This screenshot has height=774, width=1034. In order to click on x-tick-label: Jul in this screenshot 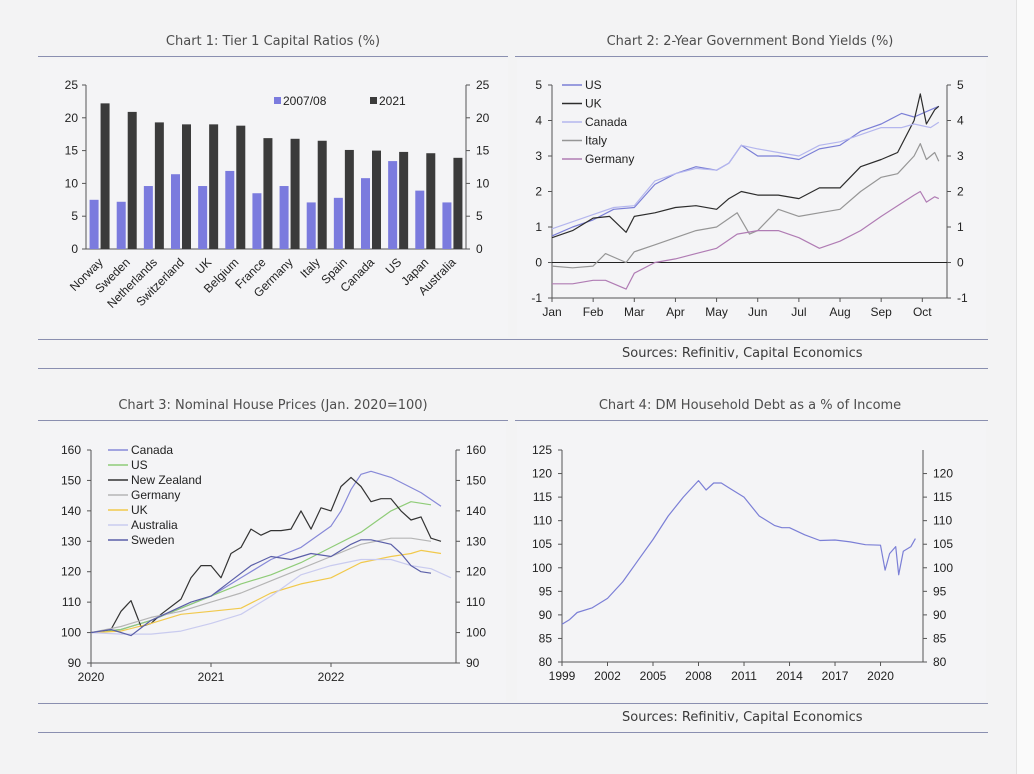, I will do `click(798, 312)`.